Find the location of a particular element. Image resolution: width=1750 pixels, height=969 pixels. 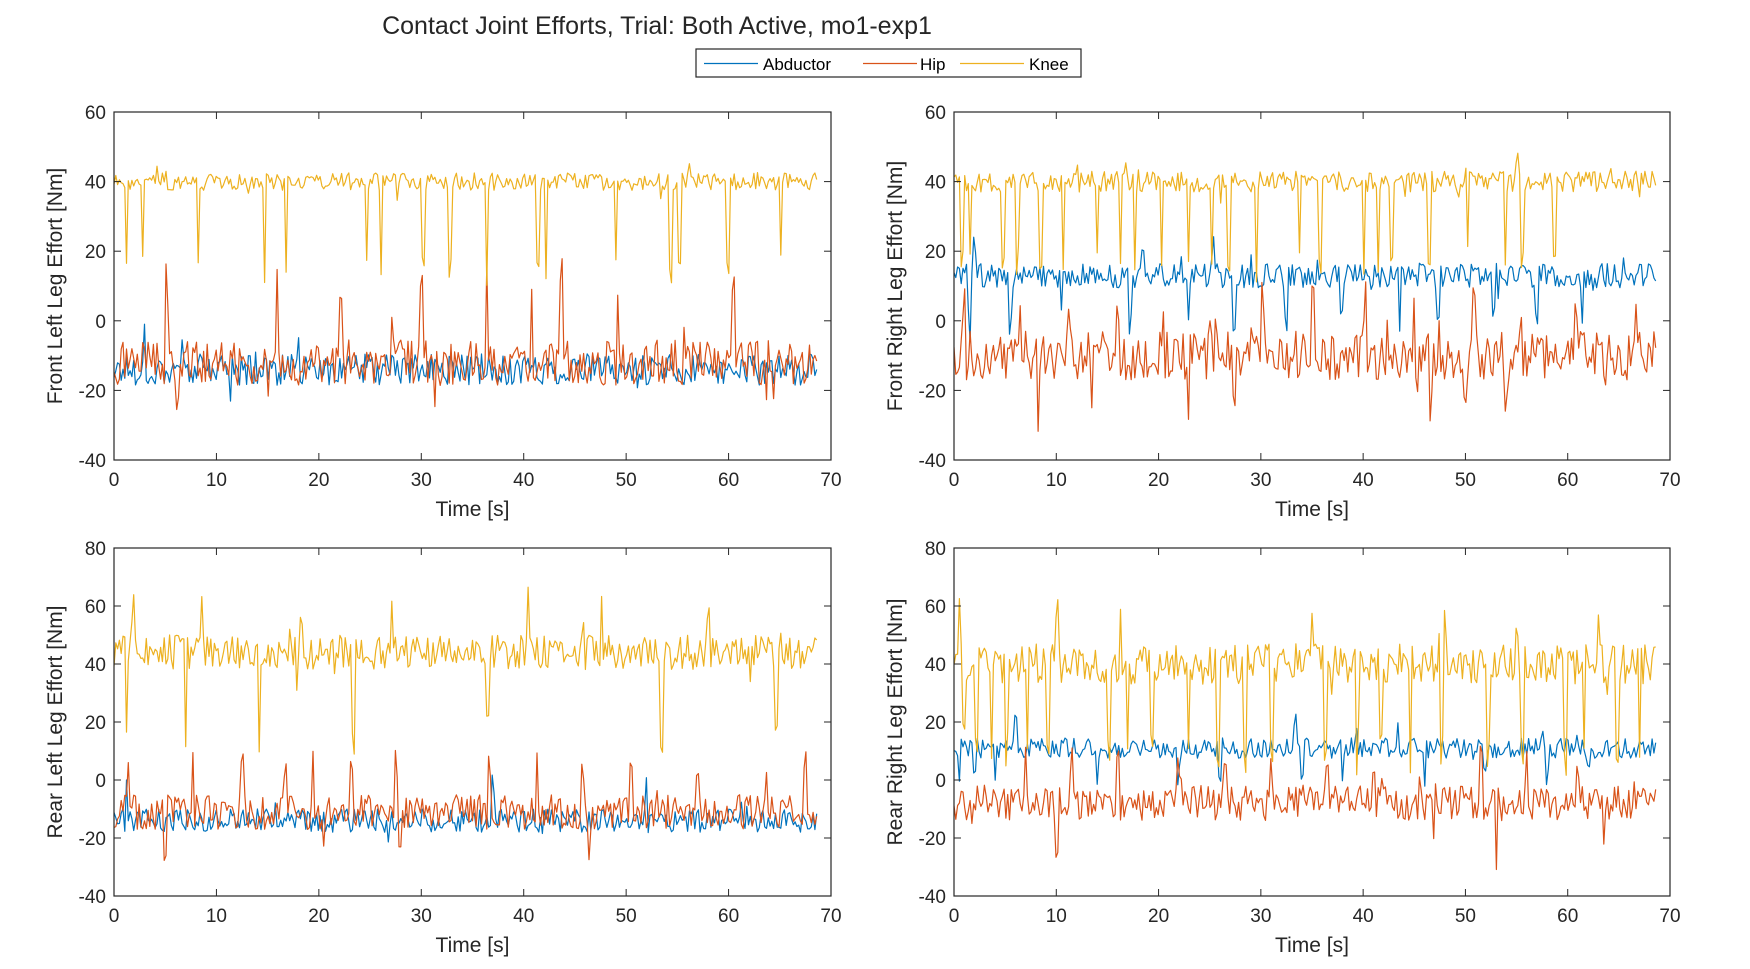

legend-label-abductor: Abductor is located at coordinates (797, 64).